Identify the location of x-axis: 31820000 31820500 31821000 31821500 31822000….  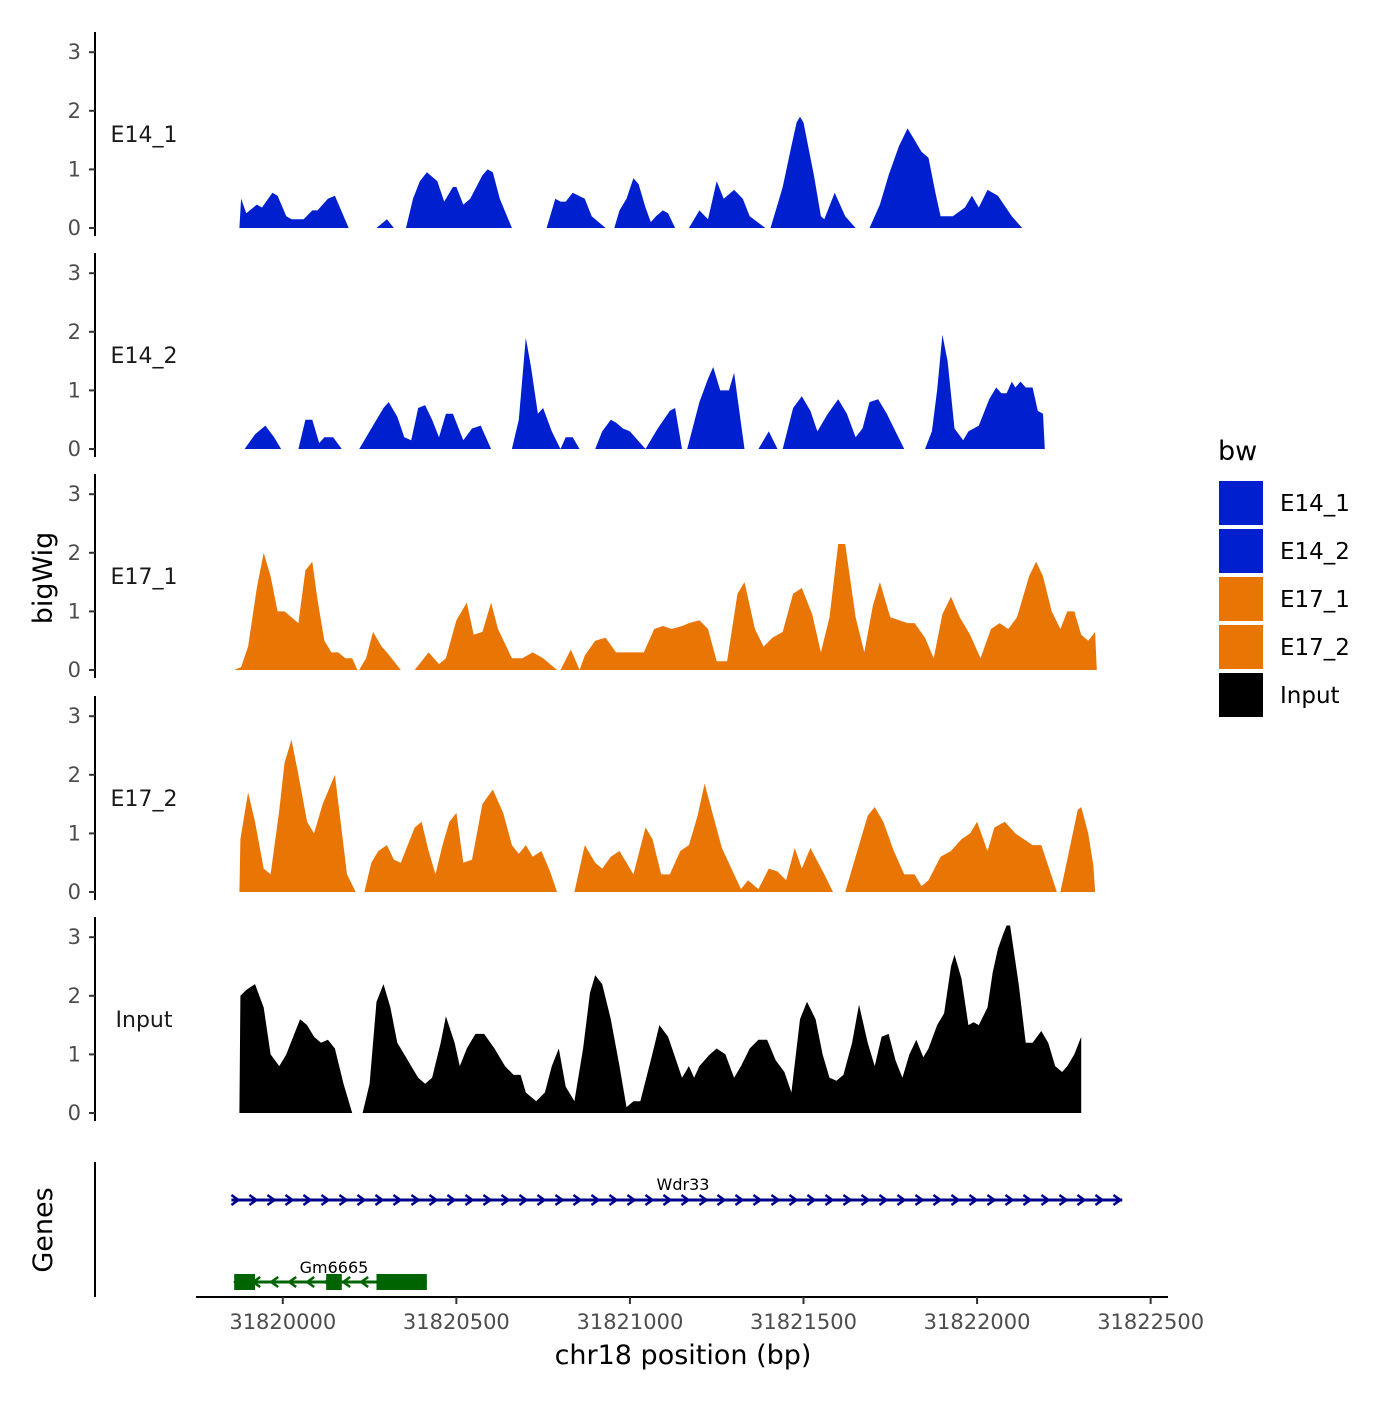
(700, 1315).